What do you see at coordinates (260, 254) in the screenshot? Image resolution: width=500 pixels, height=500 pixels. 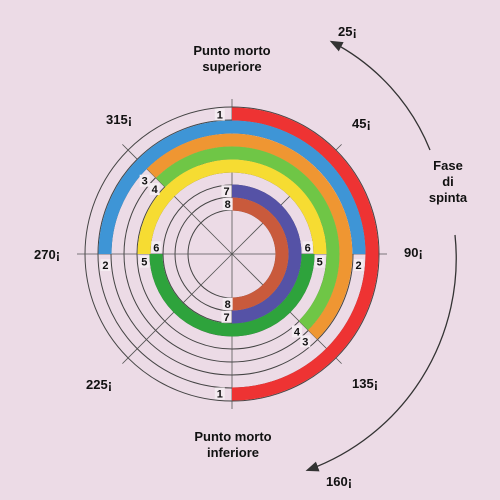 I see `cylinder-8-arc` at bounding box center [260, 254].